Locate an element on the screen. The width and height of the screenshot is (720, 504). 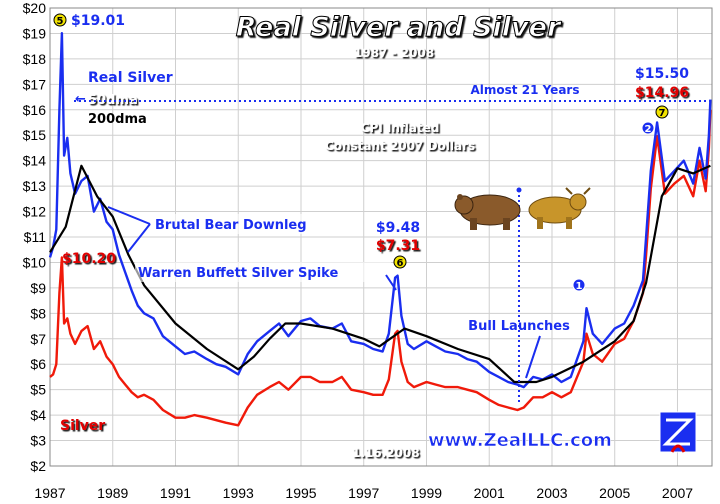
y-tick-label: $17 is located at coordinates (35, 84).